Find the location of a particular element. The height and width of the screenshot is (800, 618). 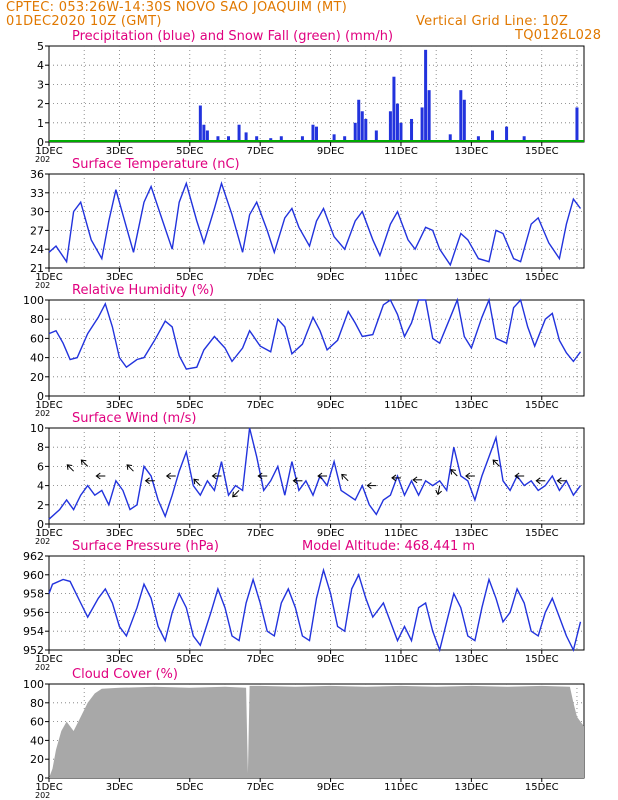

y-tick-label: 958 is located at coordinates (33, 594).